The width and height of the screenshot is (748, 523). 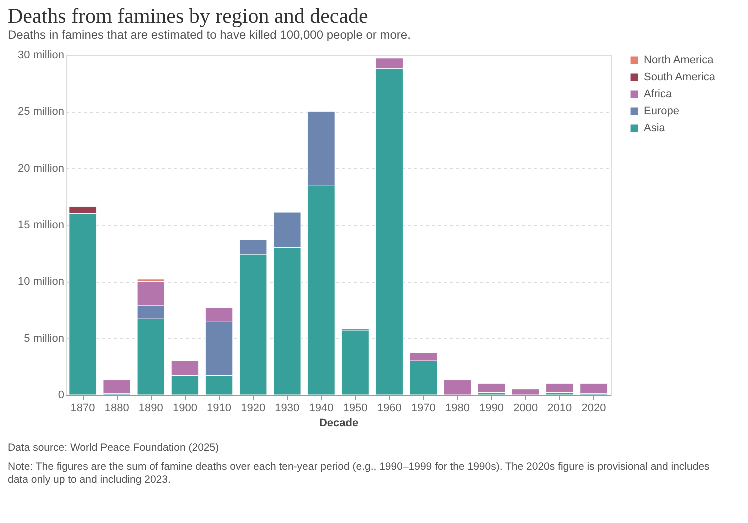 I want to click on y-tick-label: 25 million, so click(x=41, y=112).